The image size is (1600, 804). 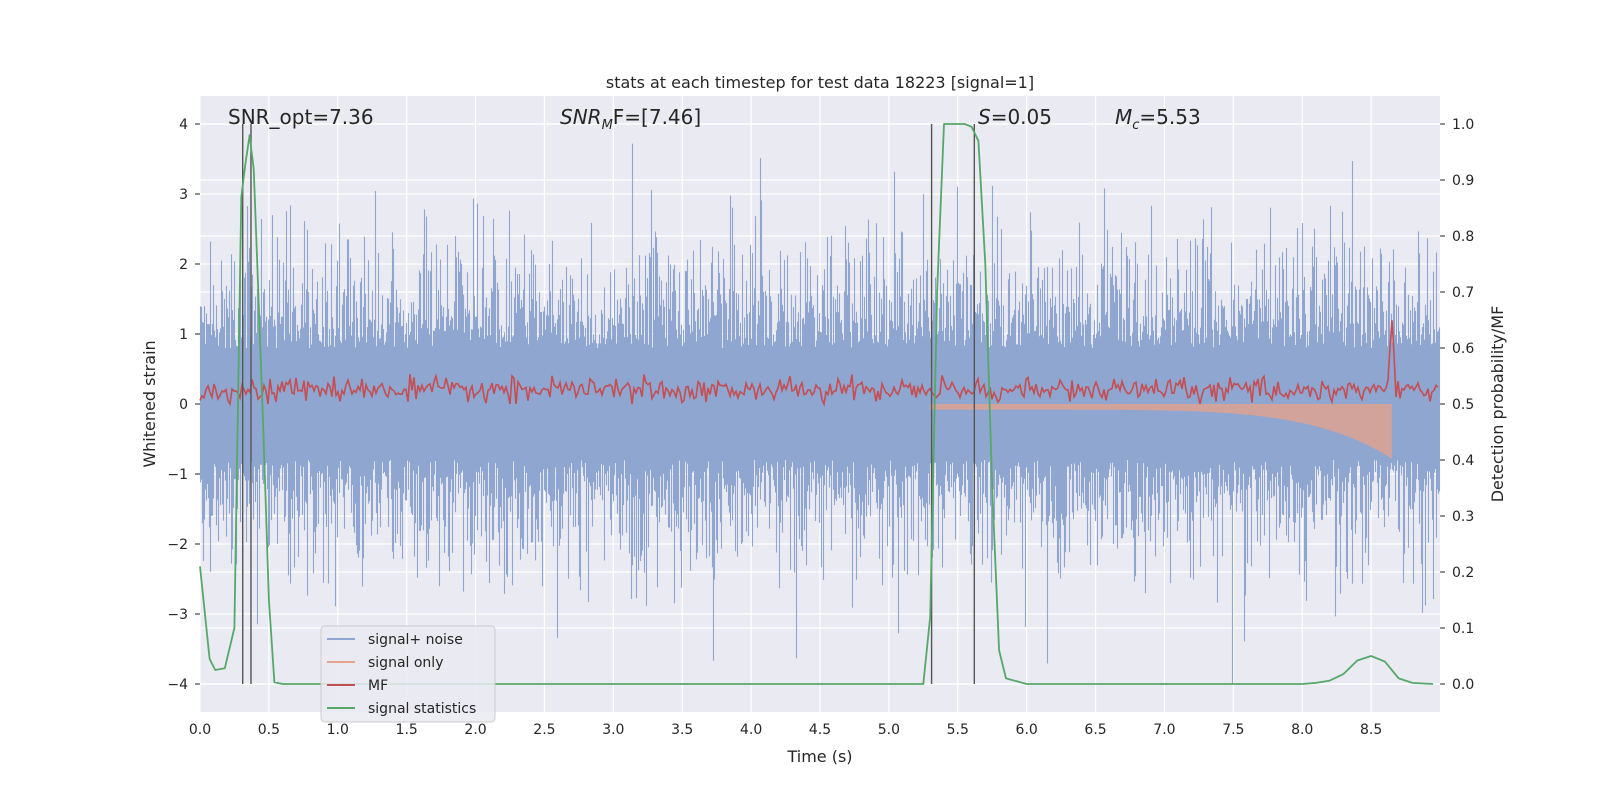 What do you see at coordinates (1371, 730) in the screenshot?
I see `x-tick-label: 8.5` at bounding box center [1371, 730].